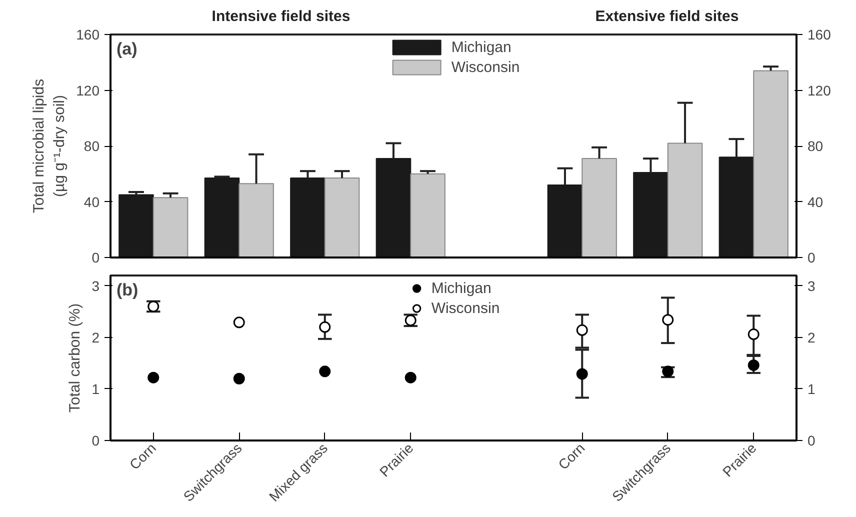 The height and width of the screenshot is (517, 856). Describe the element at coordinates (812, 388) in the screenshot. I see `y2-tick-label: 1` at that location.